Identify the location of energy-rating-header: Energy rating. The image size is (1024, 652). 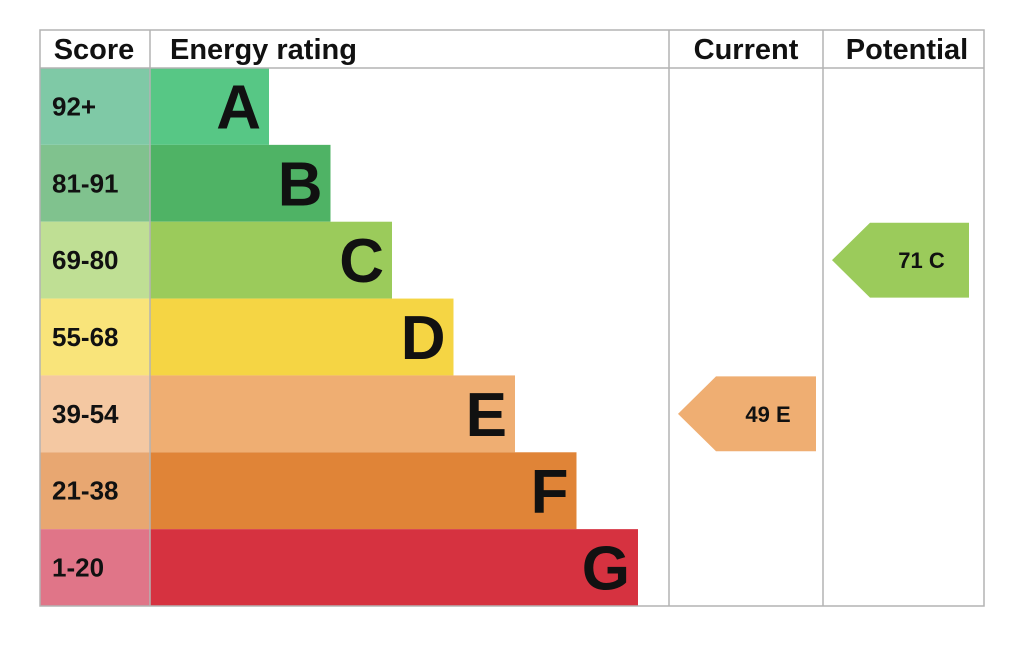
(263, 50).